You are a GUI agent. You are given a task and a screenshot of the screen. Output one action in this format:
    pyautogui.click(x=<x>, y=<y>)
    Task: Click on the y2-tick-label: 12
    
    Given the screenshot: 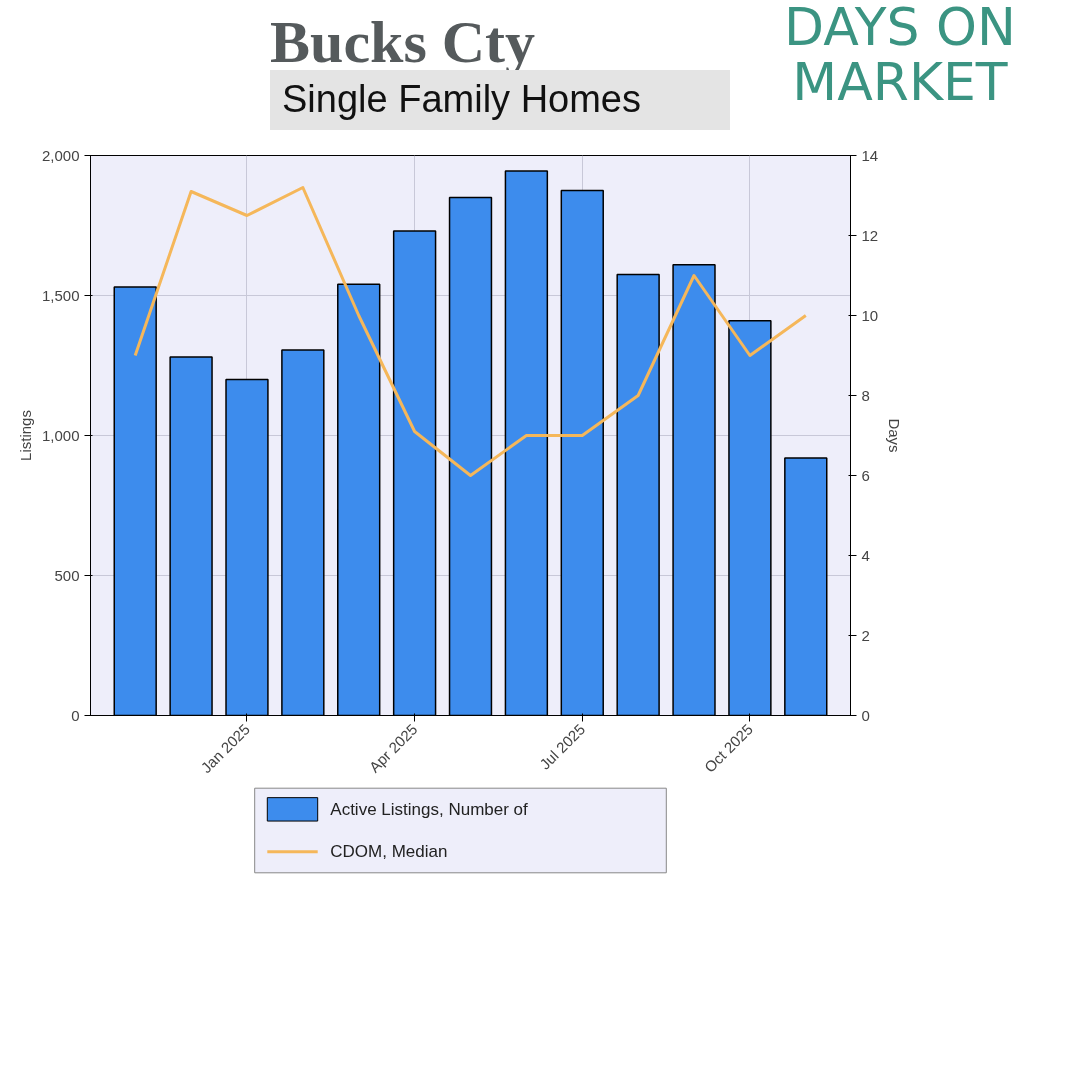 What is the action you would take?
    pyautogui.click(x=870, y=235)
    